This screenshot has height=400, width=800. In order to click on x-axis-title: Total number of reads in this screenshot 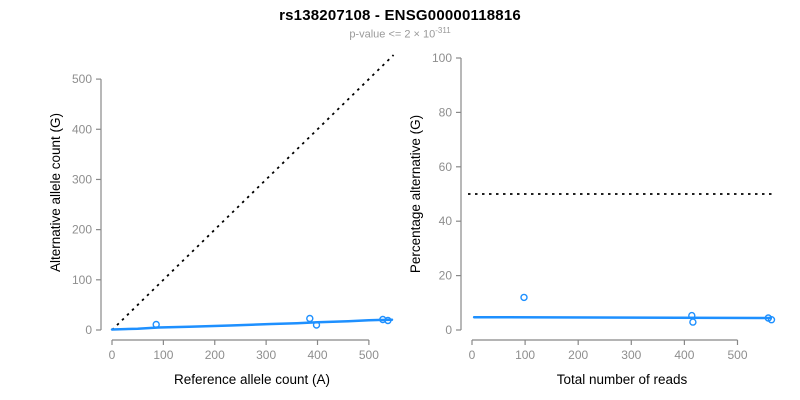, I will do `click(622, 379)`.